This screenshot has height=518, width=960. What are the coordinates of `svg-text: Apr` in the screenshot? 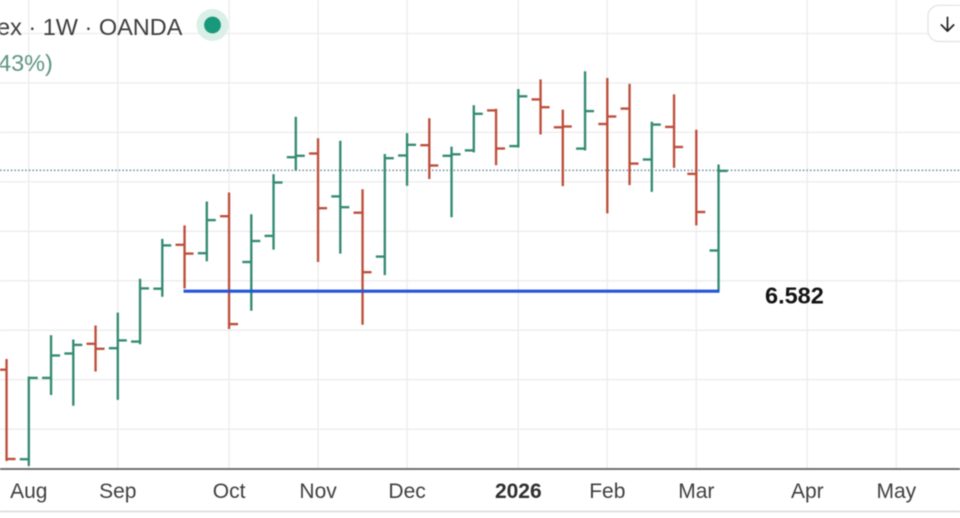 It's located at (807, 491).